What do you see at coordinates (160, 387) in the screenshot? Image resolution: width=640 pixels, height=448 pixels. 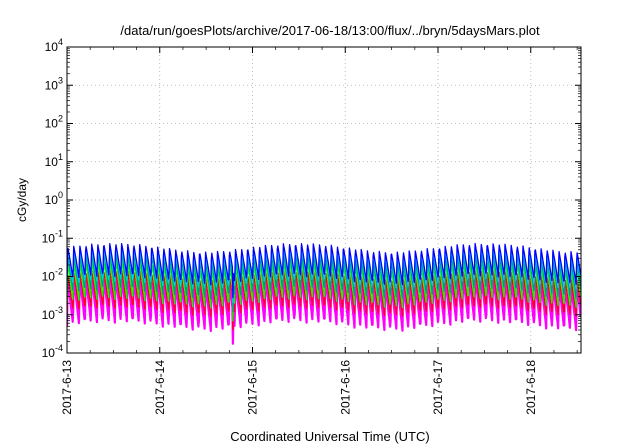 I see `x-tick-label: 2017-6-14` at bounding box center [160, 387].